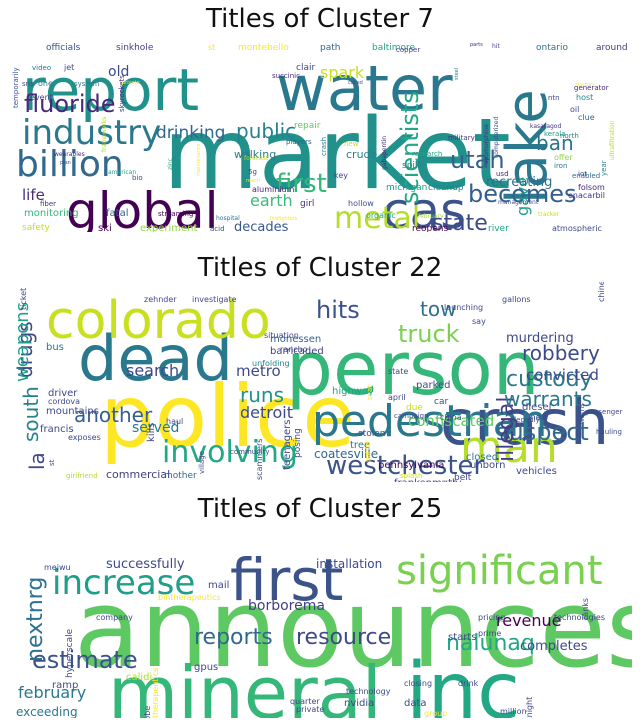 The width and height of the screenshot is (640, 725). What do you see at coordinates (320, 268) in the screenshot?
I see `cluster-22-title: Titles of Cluster 22` at bounding box center [320, 268].